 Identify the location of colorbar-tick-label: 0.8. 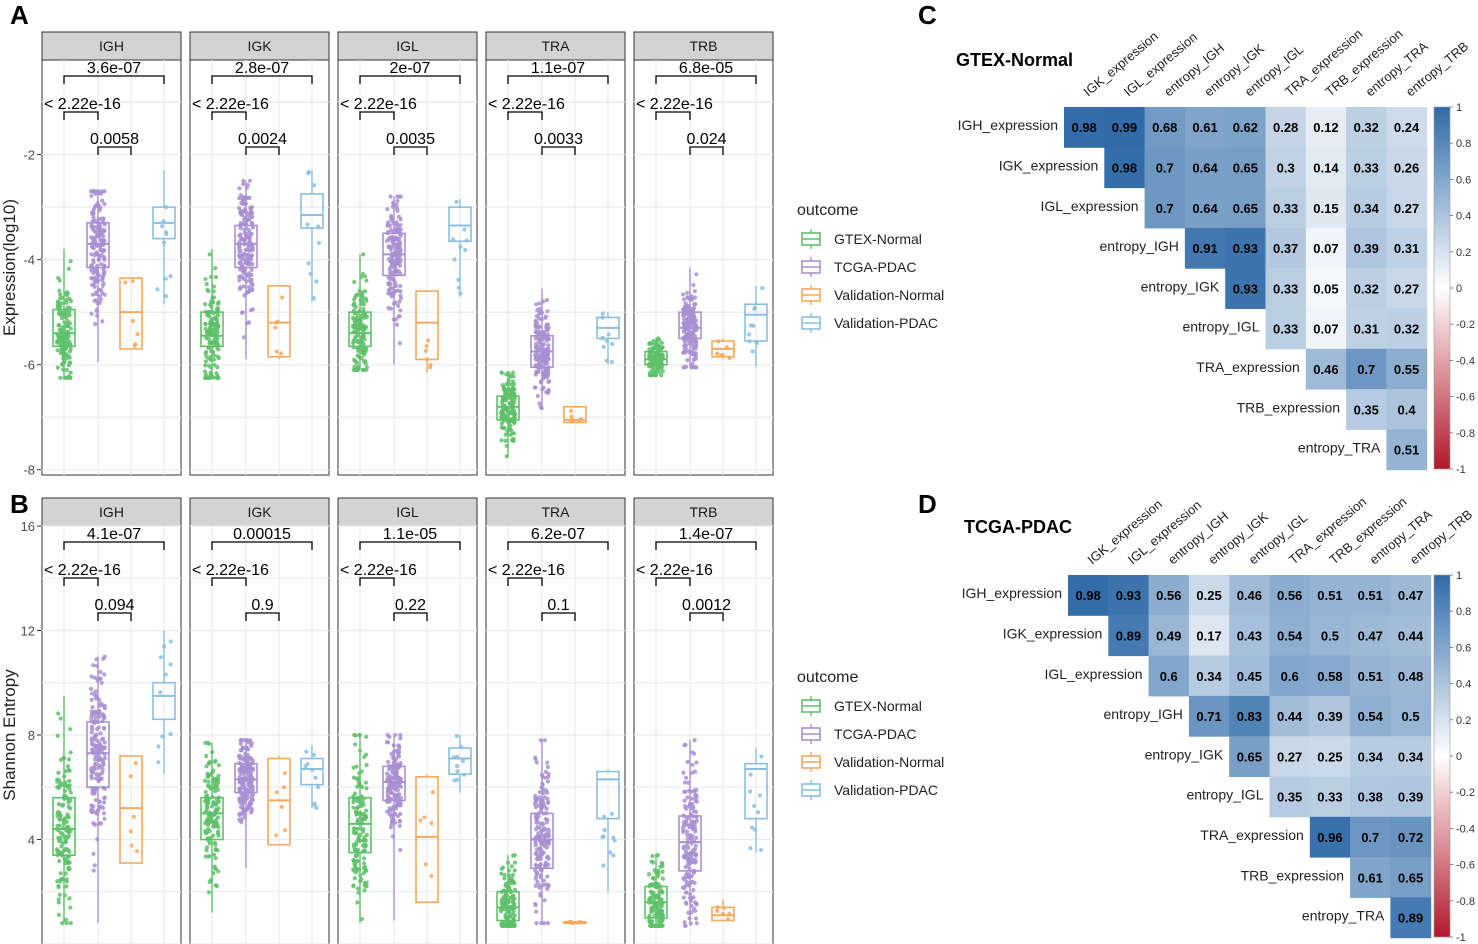
(1463, 612).